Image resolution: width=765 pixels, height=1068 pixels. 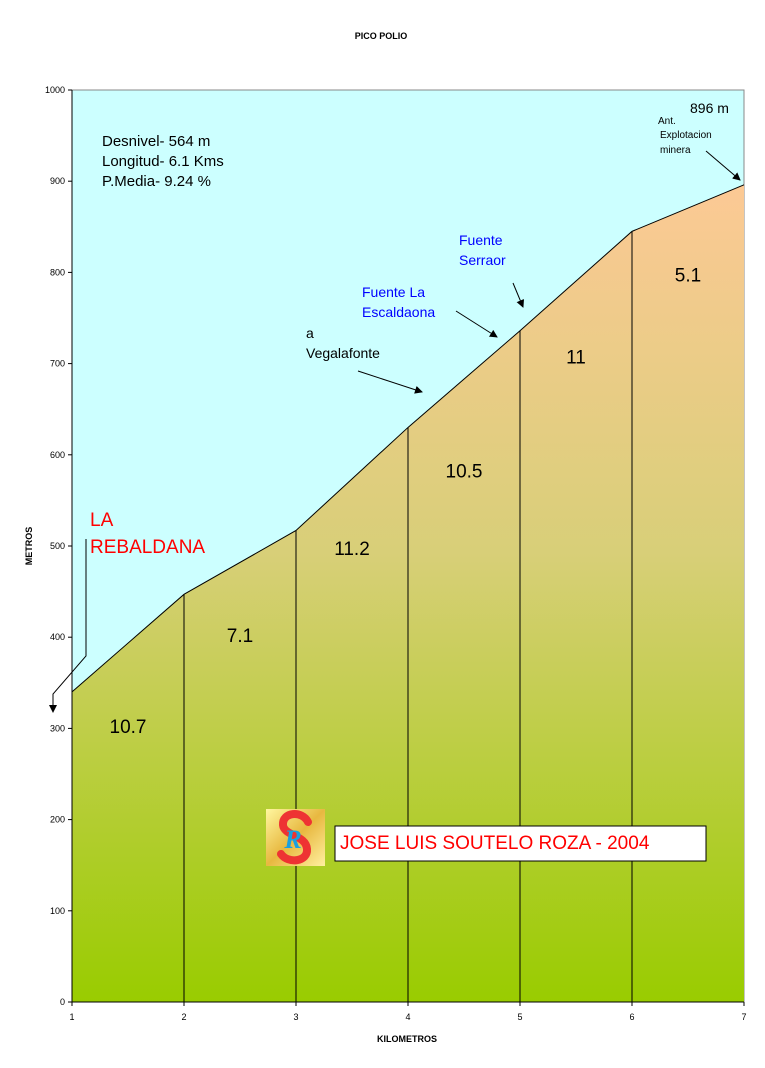 What do you see at coordinates (156, 181) in the screenshot?
I see `summary-pendiente: P.Media- 9.24 %` at bounding box center [156, 181].